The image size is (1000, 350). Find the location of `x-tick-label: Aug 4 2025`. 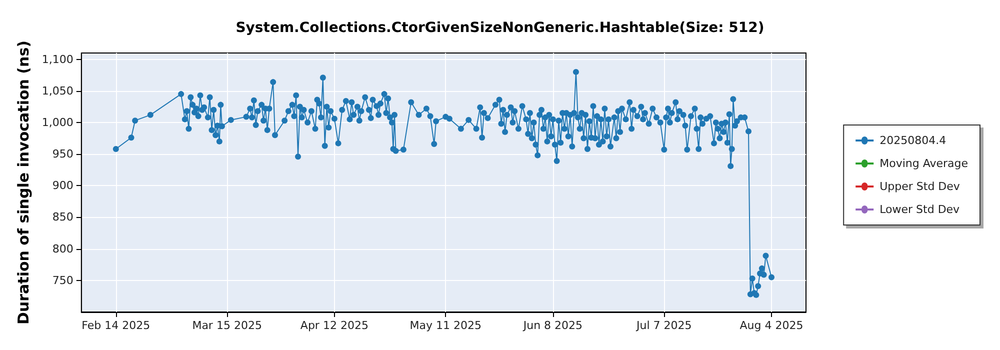

x-tick-label: Aug 4 2025 is located at coordinates (772, 325).